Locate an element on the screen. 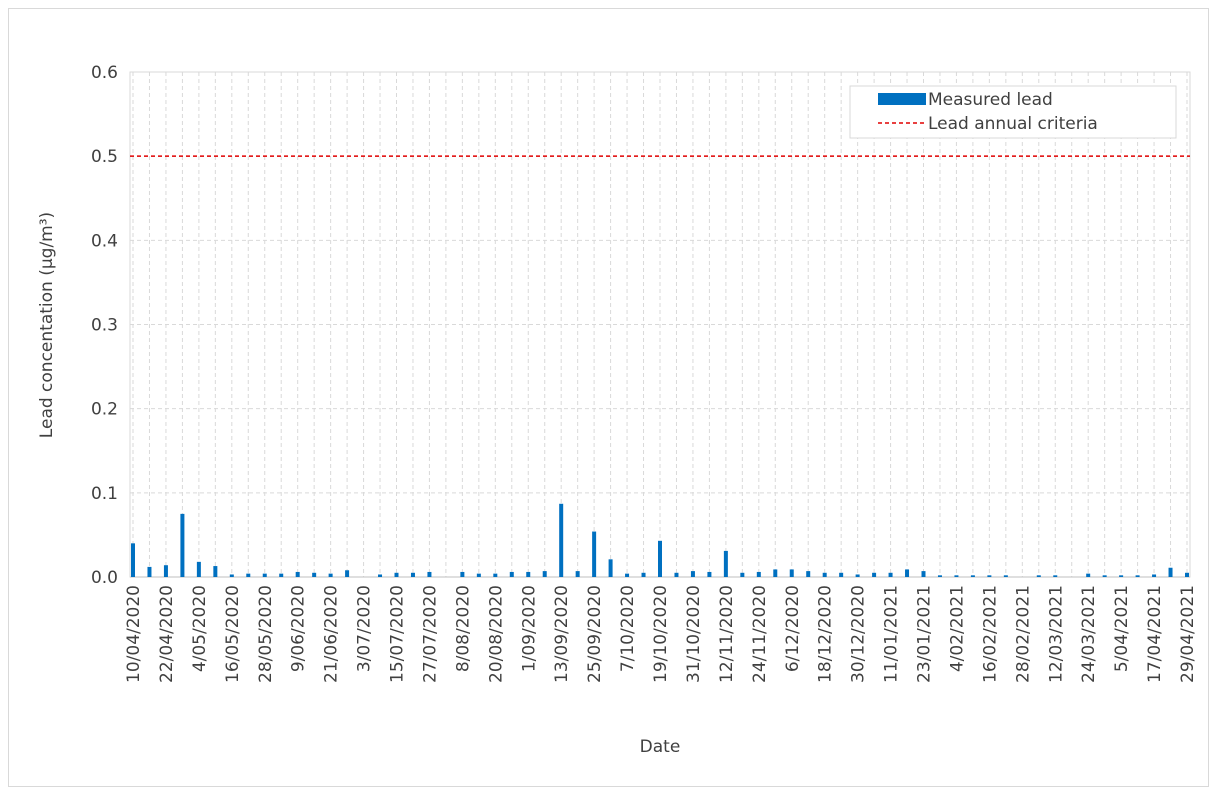  x-tick-label: 13/09/2020 is located at coordinates (562, 634).